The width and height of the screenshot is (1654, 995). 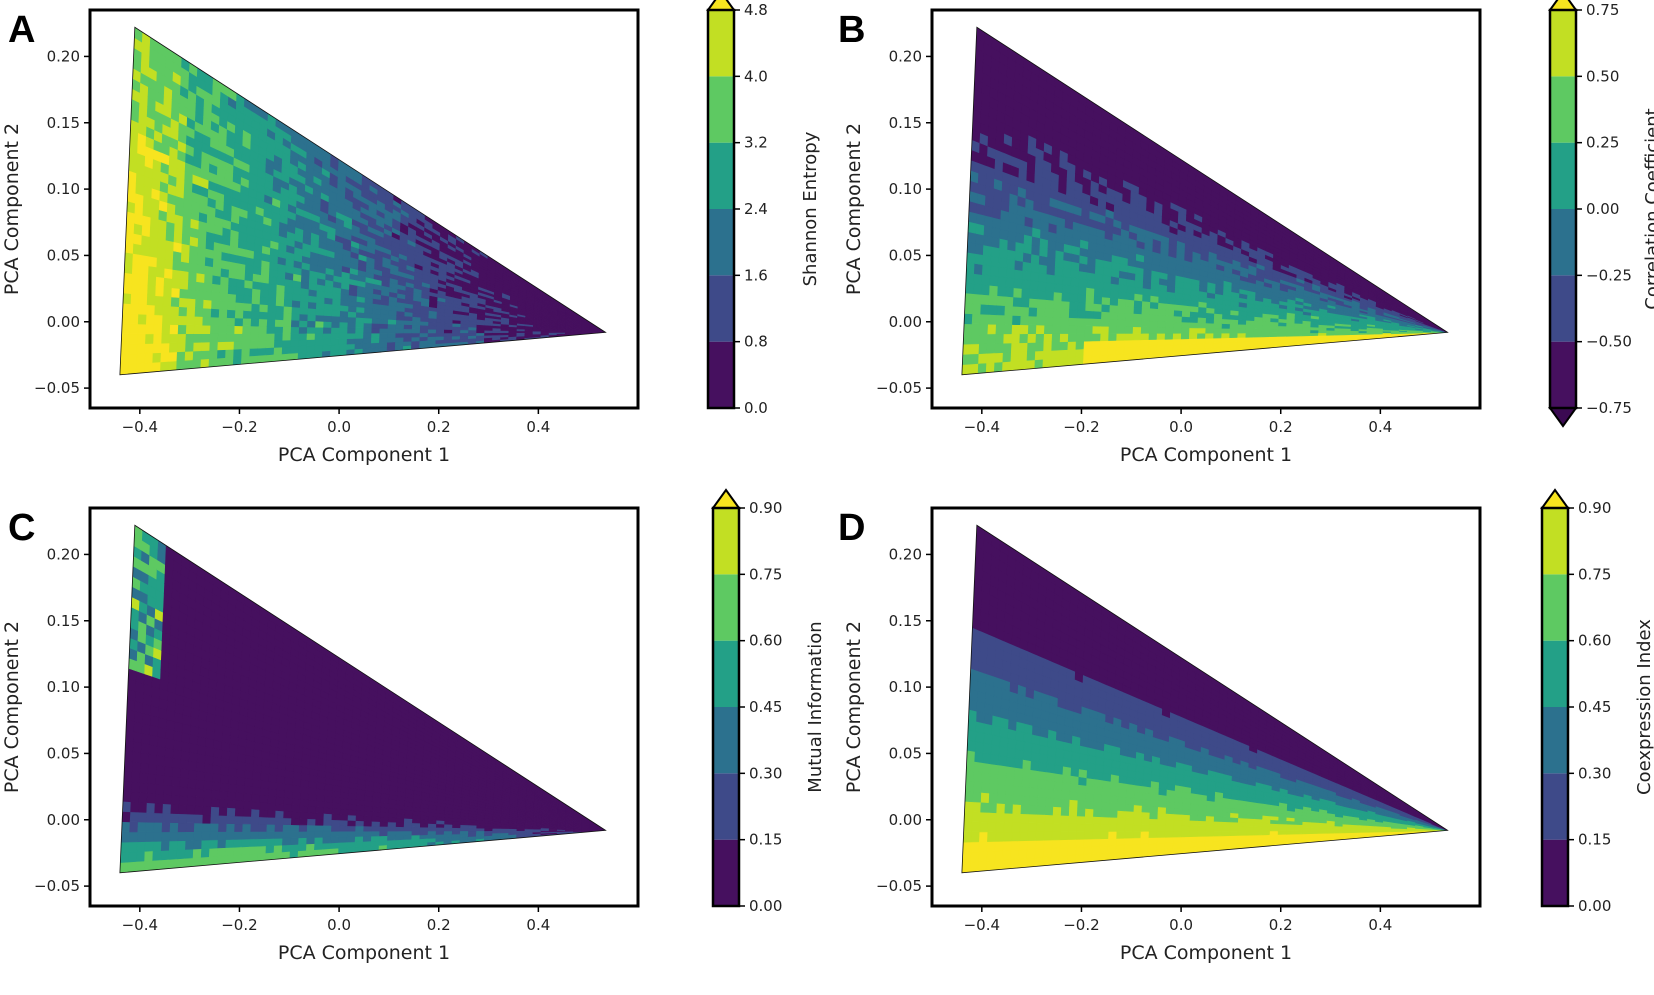 What do you see at coordinates (851, 528) in the screenshot?
I see `panel-letter: D` at bounding box center [851, 528].